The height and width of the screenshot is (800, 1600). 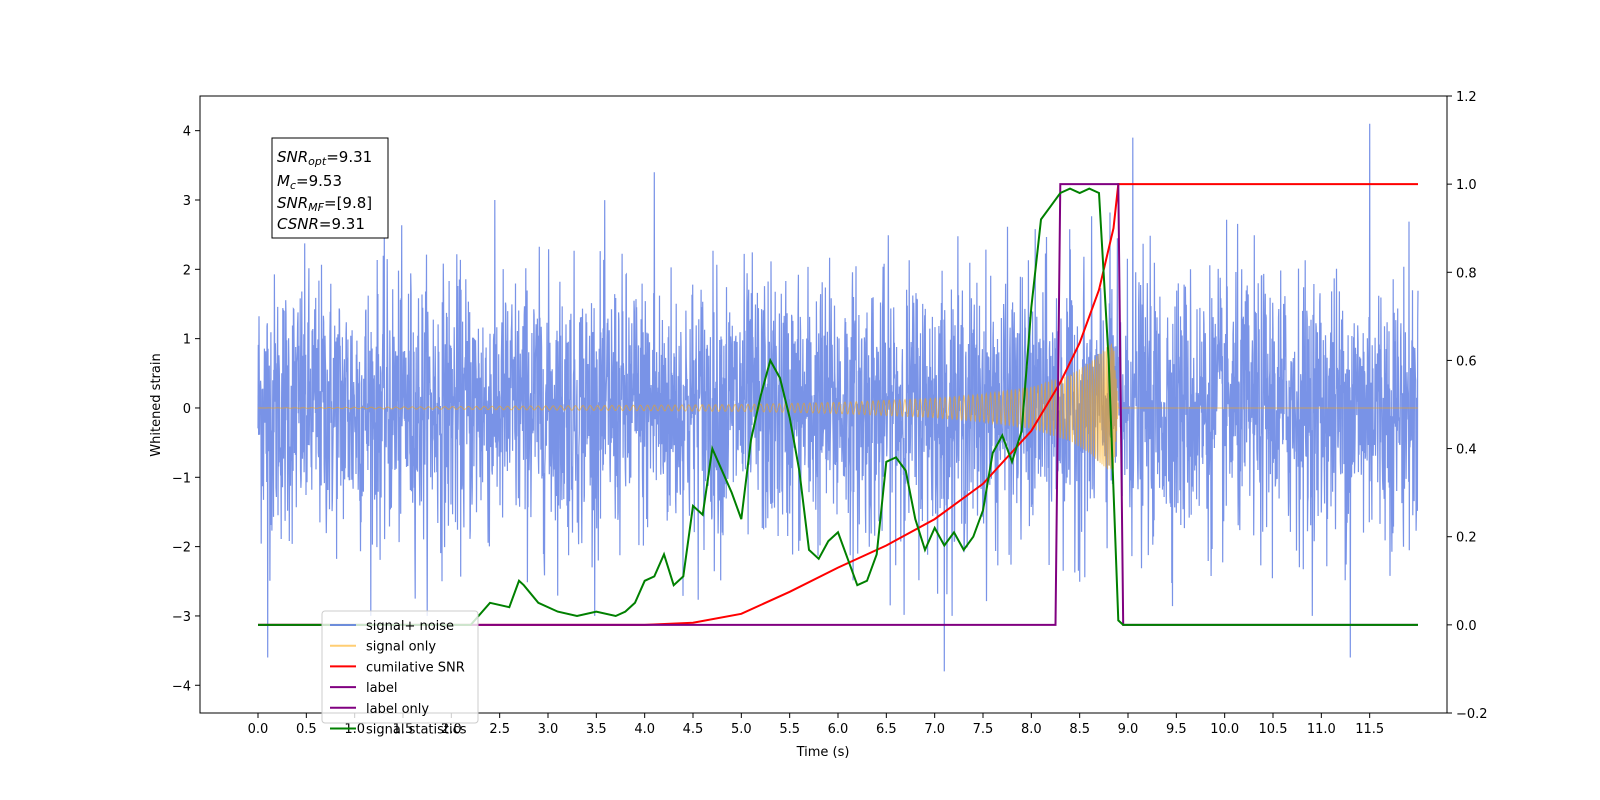 What do you see at coordinates (823, 752) in the screenshot?
I see `x-axis-label: Time (s)` at bounding box center [823, 752].